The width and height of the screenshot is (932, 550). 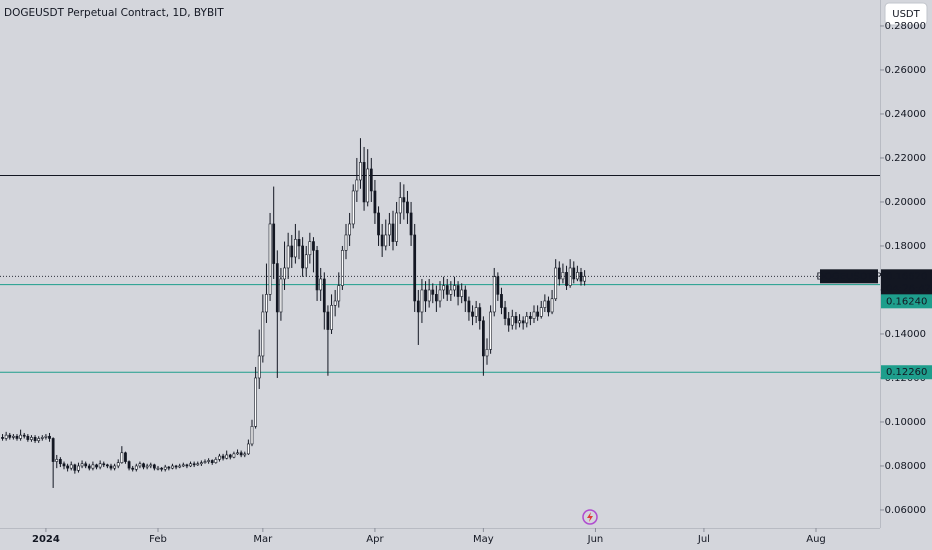 What do you see at coordinates (703, 539) in the screenshot?
I see `x-tick-label: Jul` at bounding box center [703, 539].